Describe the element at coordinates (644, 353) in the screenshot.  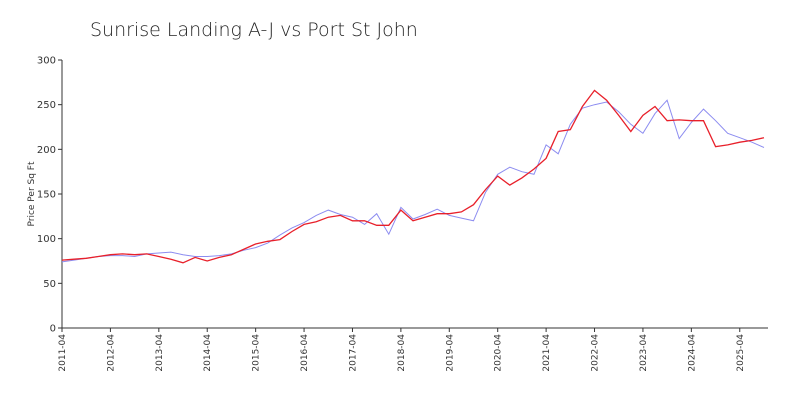
I see `x-tick-label: 2023-04` at that location.